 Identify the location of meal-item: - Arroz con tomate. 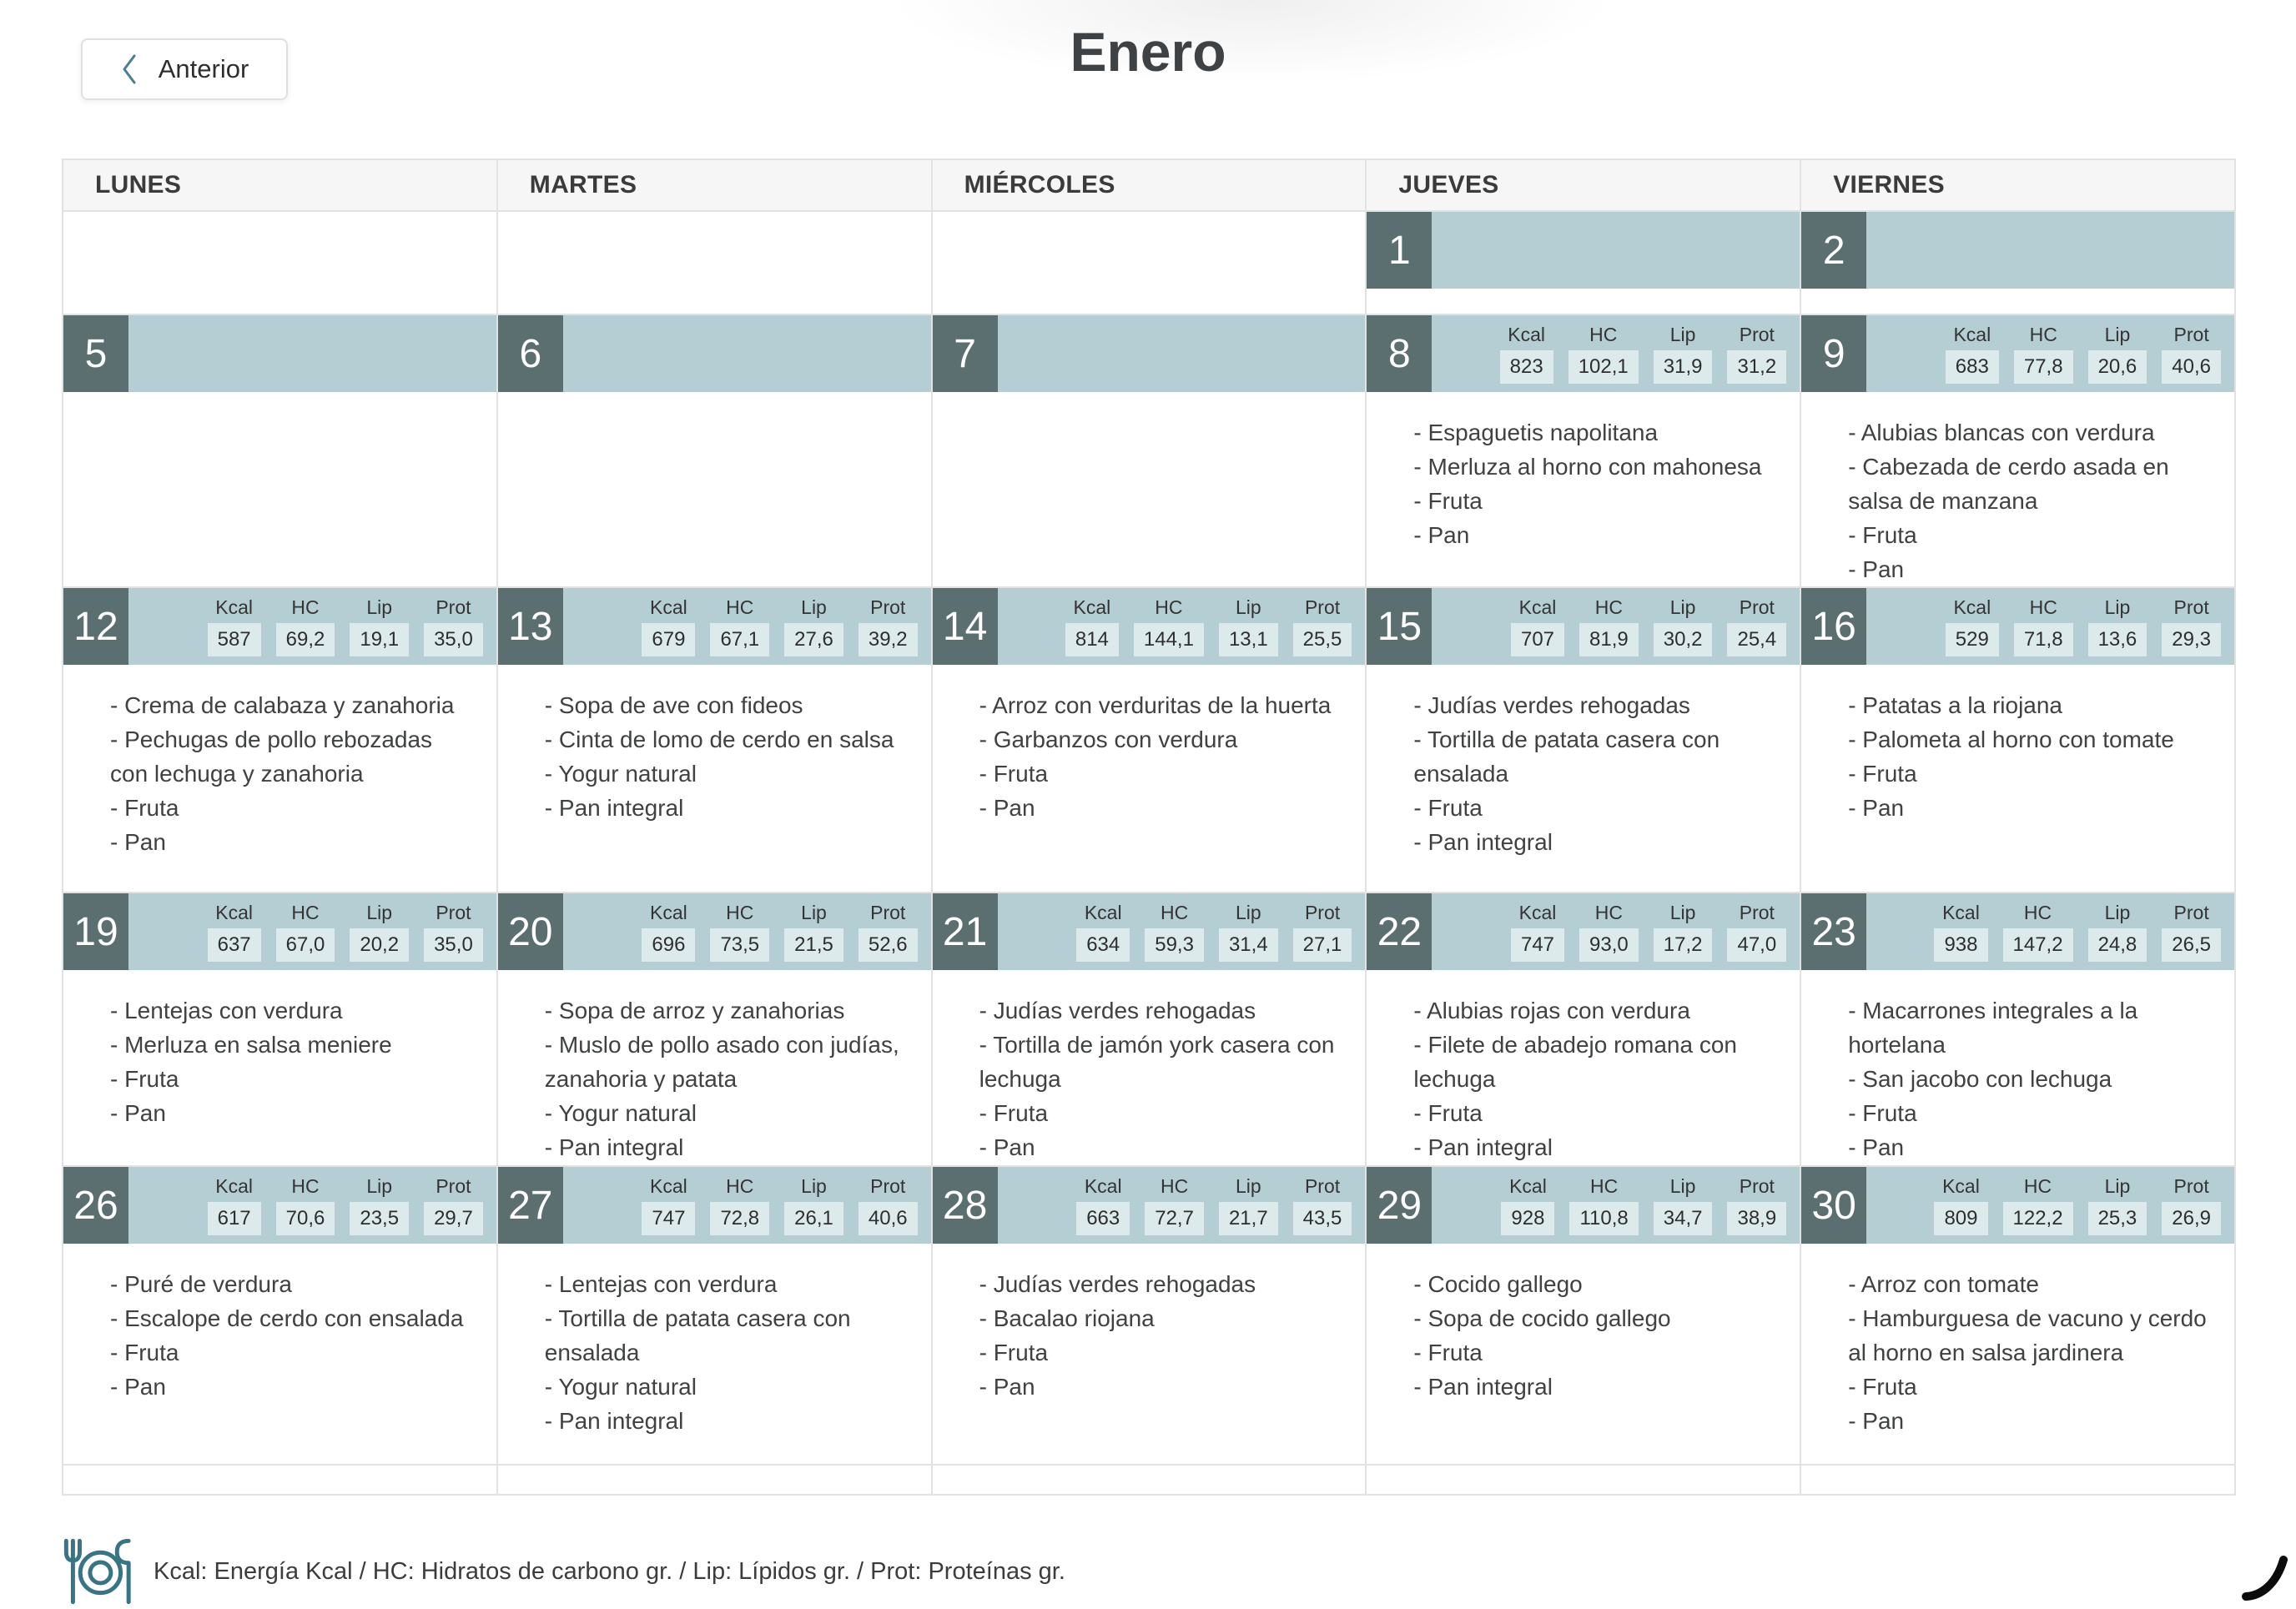
(1943, 1284).